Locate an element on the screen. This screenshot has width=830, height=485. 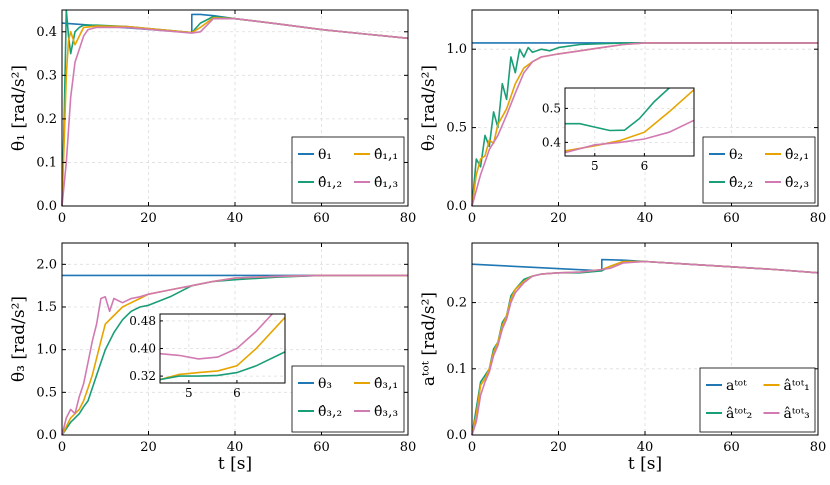
legend: θ₃ θ̂₃,₁ θ̂₃,₂ θ̂₃,₃ is located at coordinates (348, 399).